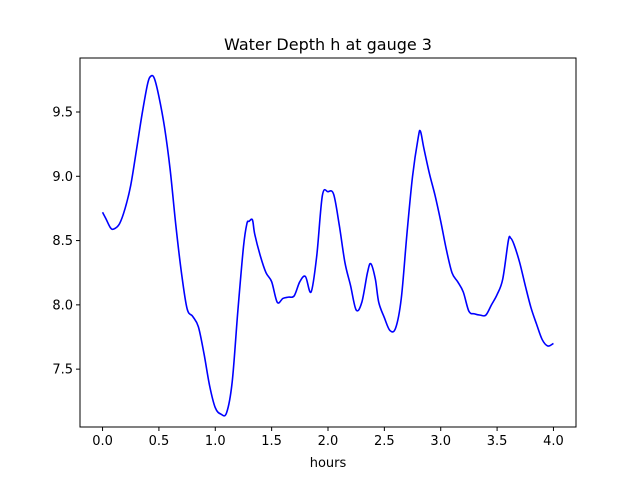  I want to click on x-axis: 0.0 0.5 1.0 1.5 2.0 2.5 3.0 3.5 4.0, so click(328, 438).